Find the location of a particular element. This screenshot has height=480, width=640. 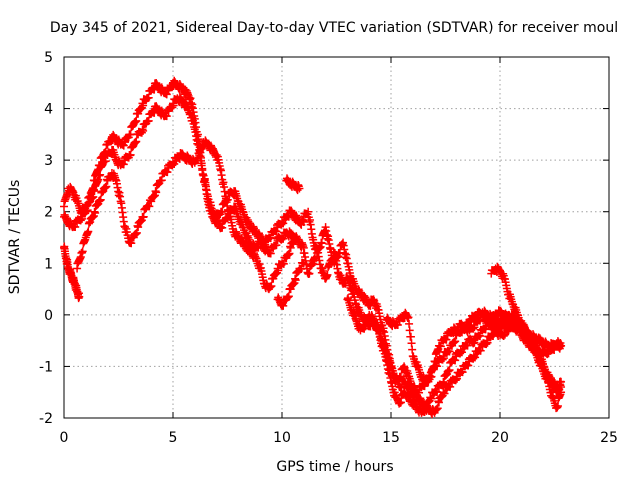

y-tick-label: 3 is located at coordinates (48, 161).